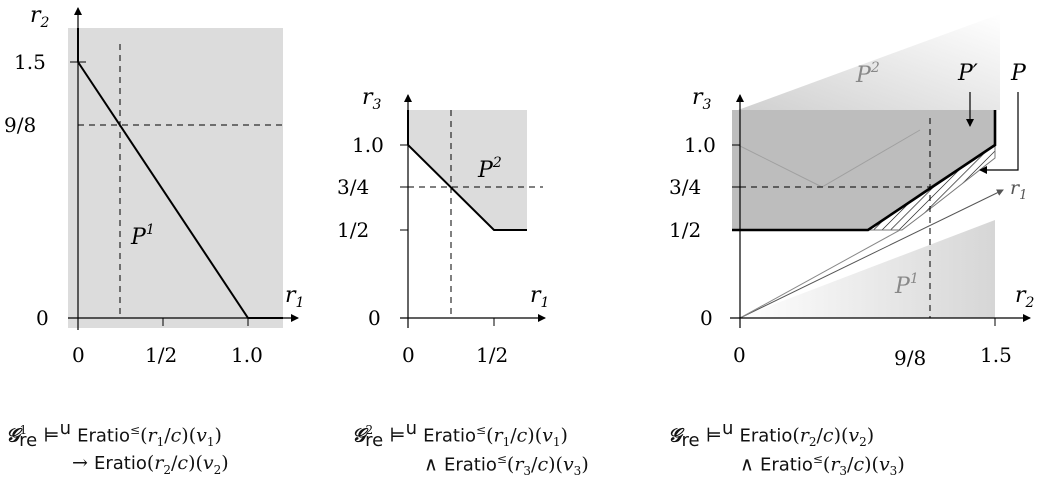 The height and width of the screenshot is (489, 1041). Describe the element at coordinates (114, 435) in the screenshot. I see `formula-1-line-1: 𝒢1re ⊨u Eratio≤(r1/c)(v1)` at that location.